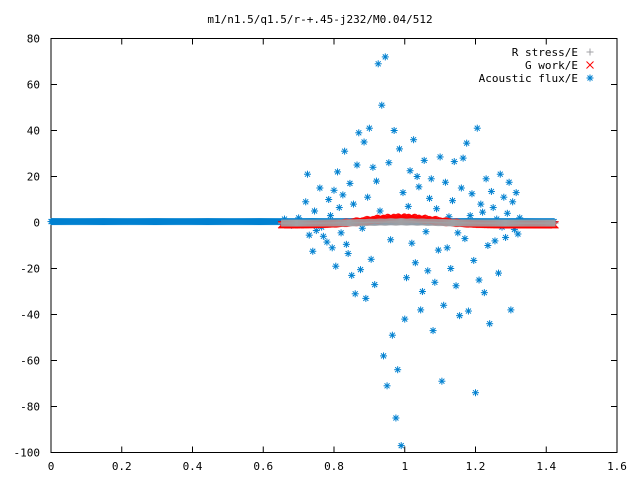 Image resolution: width=640 pixels, height=480 pixels. What do you see at coordinates (30, 315) in the screenshot?
I see `y-tick-label: -40` at bounding box center [30, 315].